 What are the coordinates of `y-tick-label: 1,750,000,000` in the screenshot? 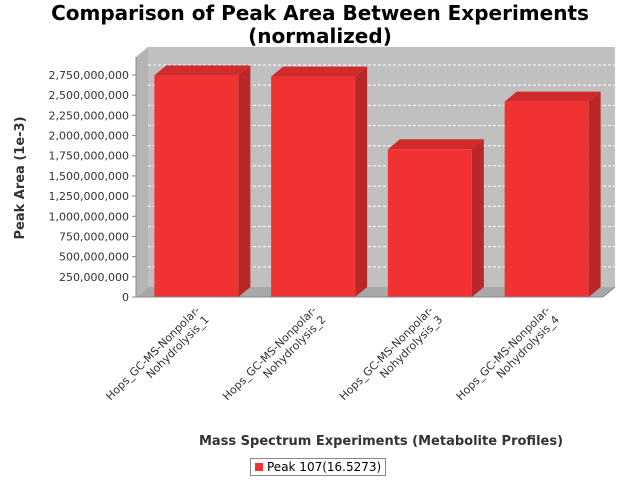 It's located at (89, 156).